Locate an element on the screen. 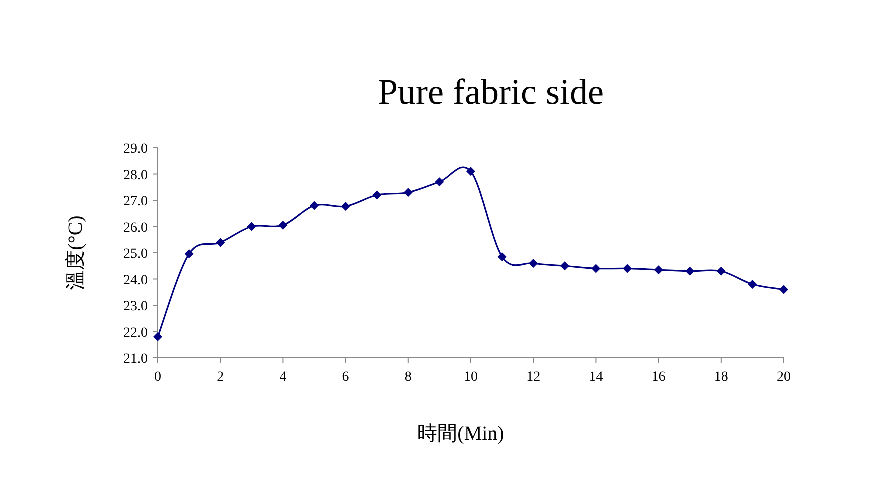  y-tick-label: 28.0 is located at coordinates (136, 176).